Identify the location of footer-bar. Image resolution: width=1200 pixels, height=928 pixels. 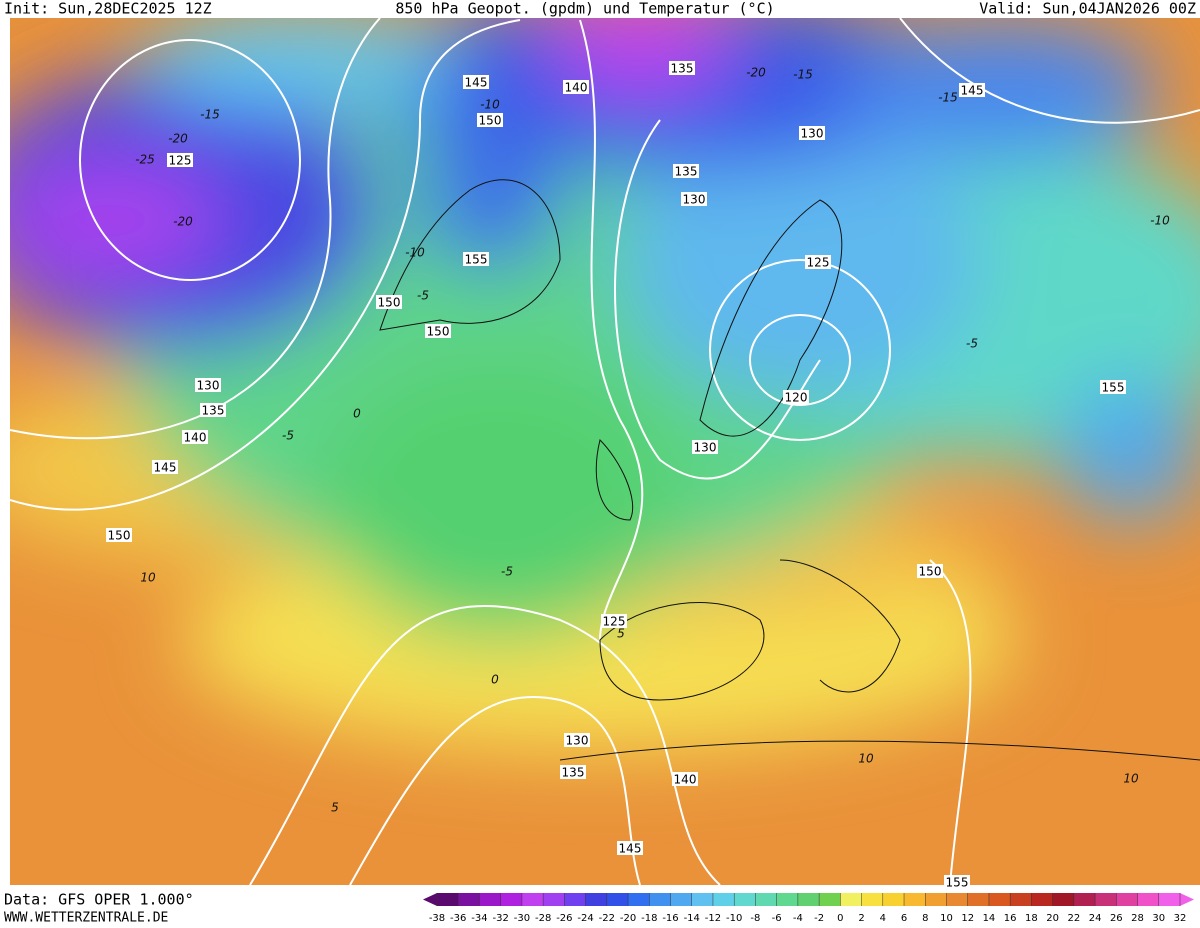
(600, 906).